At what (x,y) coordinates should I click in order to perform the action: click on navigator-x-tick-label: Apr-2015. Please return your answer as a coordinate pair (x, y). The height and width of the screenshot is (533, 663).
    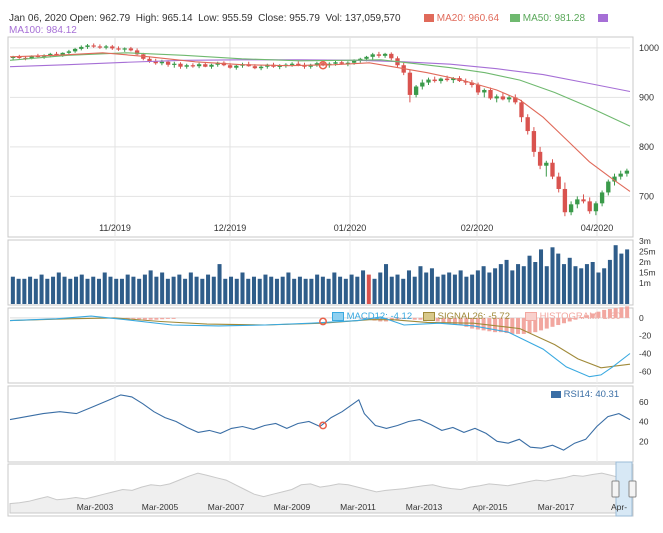
    Looking at the image, I should click on (490, 507).